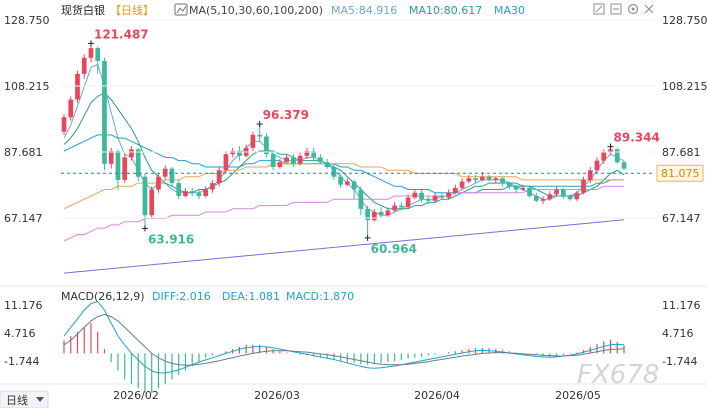 This screenshot has height=408, width=707. I want to click on price-tick-left: 128.750, so click(27, 20).